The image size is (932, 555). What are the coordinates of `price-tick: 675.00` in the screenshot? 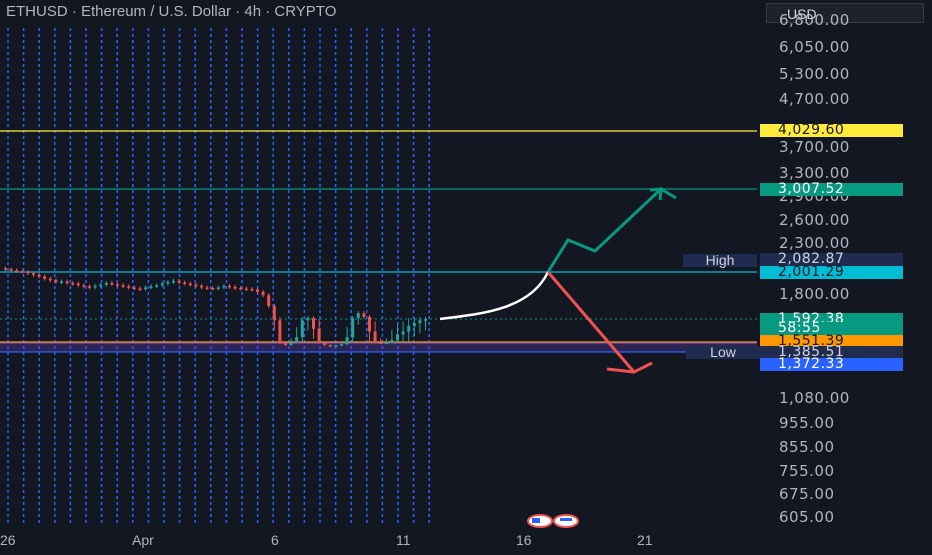 It's located at (807, 494).